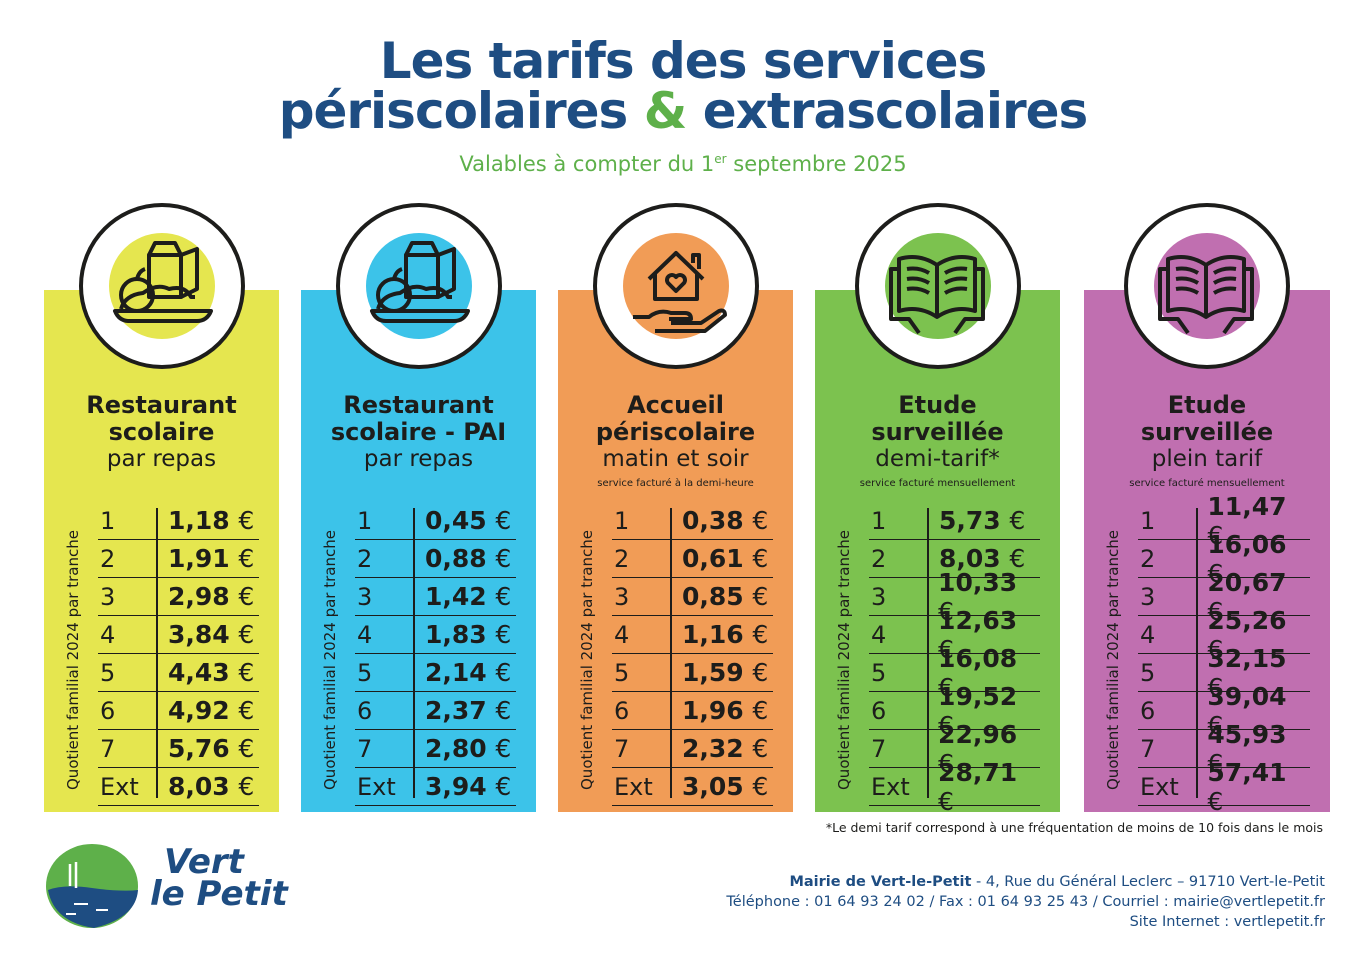 The image size is (1366, 966). Describe the element at coordinates (978, 658) in the screenshot. I see `tariff-amount: 16,08` at that location.